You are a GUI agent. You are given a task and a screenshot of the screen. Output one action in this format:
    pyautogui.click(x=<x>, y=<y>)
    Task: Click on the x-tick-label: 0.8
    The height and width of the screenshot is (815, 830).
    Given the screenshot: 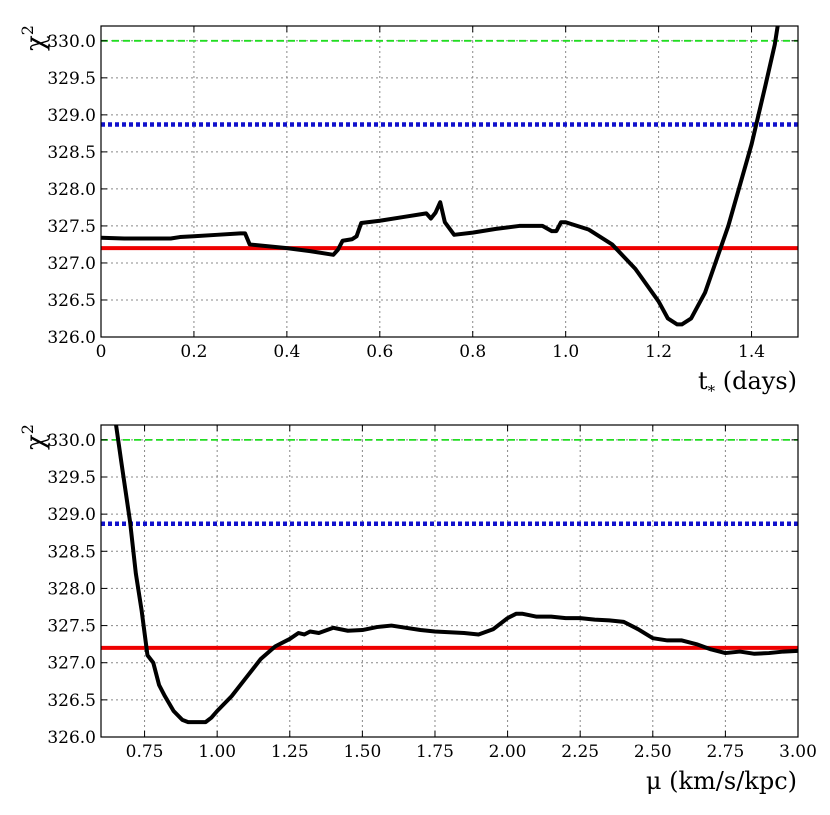 What is the action you would take?
    pyautogui.click(x=472, y=352)
    